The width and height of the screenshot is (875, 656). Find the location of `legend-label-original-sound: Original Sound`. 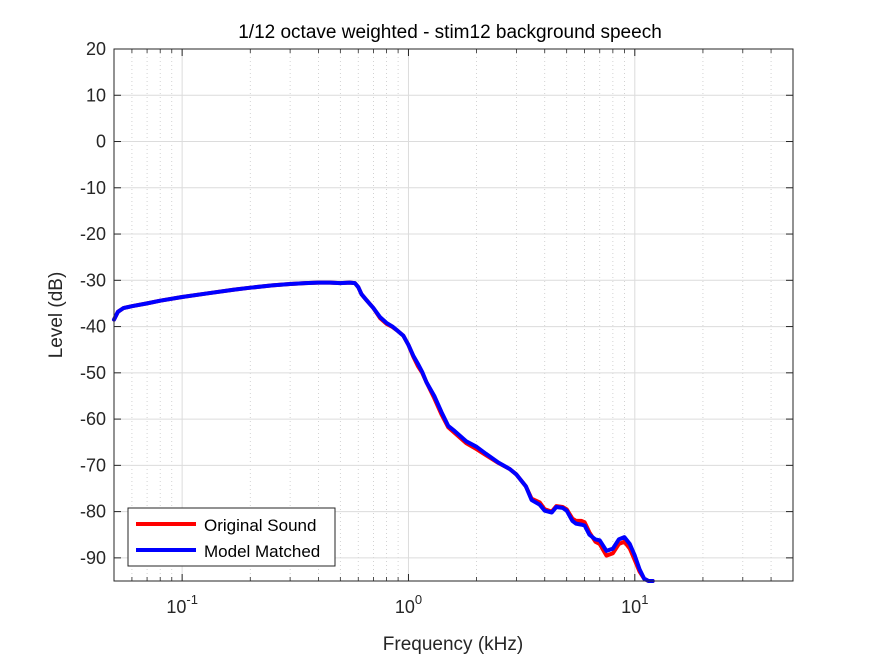

legend-label-original-sound: Original Sound is located at coordinates (260, 525).